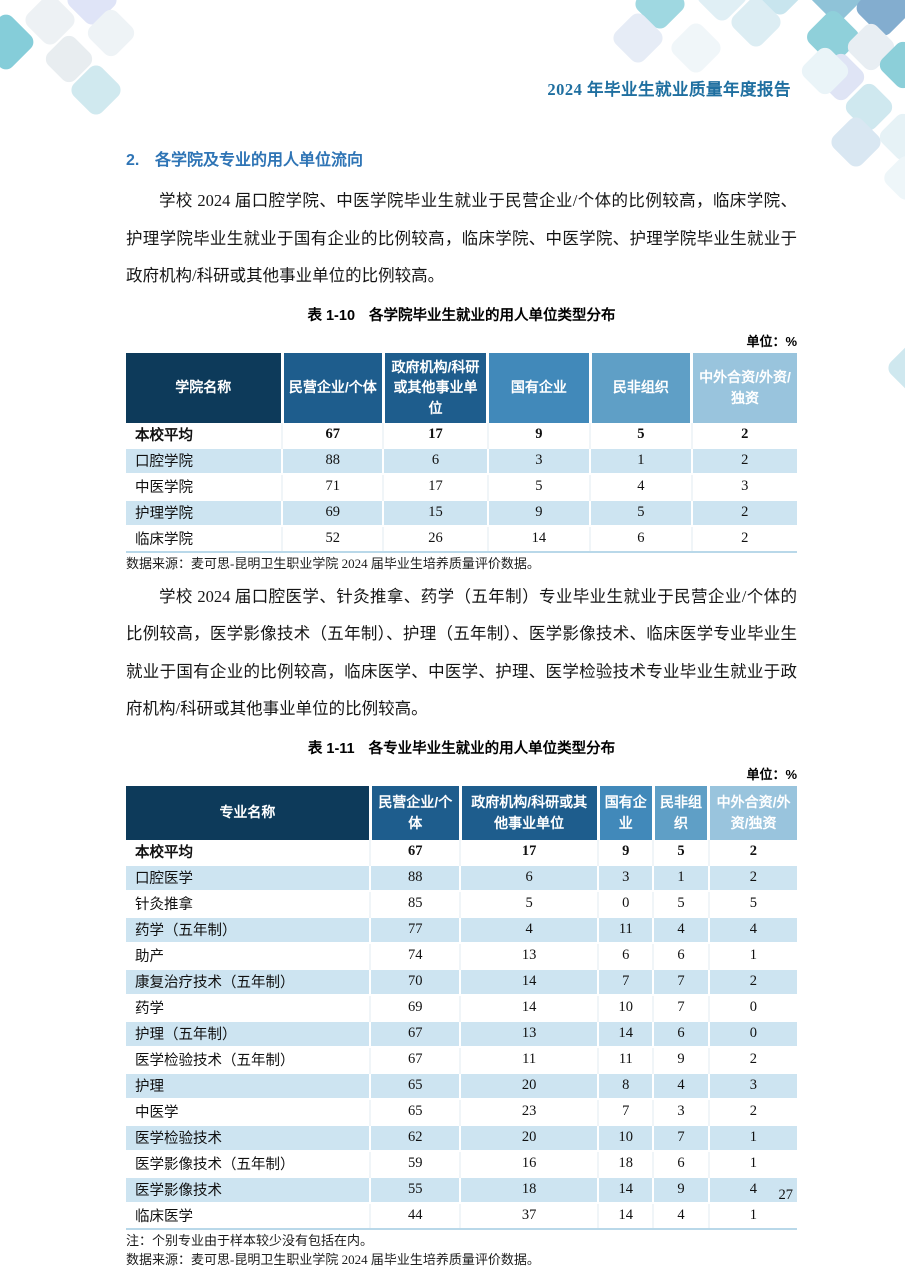 The image size is (905, 1279). I want to click on cell-value: 8, so click(625, 1085).